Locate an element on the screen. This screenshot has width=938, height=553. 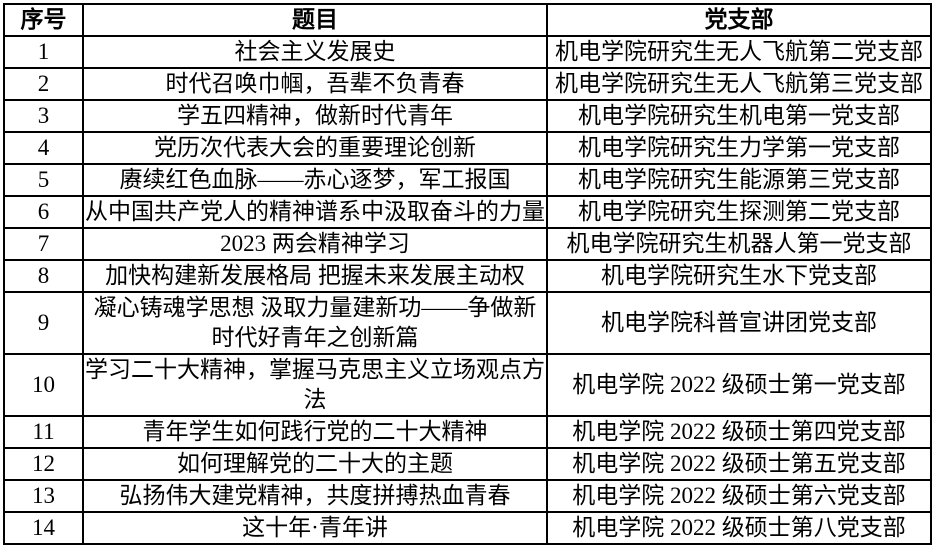
cell-title: 弘扬伟大建党精神，共度拼搏热血青春 is located at coordinates (315, 496).